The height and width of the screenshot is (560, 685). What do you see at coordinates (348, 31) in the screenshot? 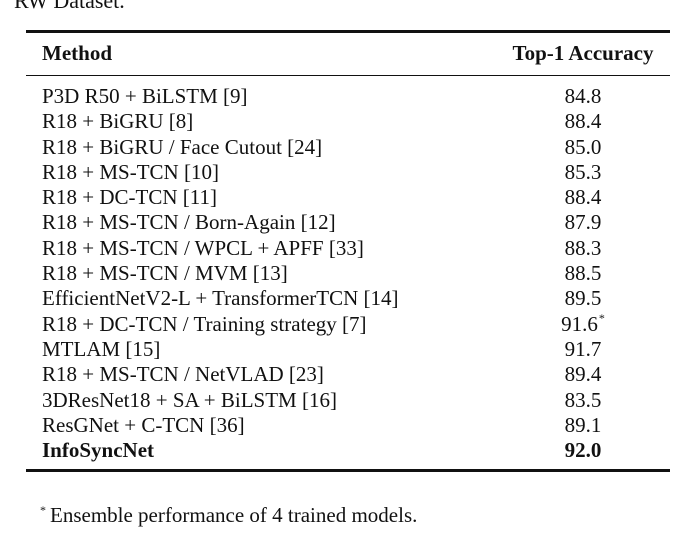
I see `table-top-rule` at bounding box center [348, 31].